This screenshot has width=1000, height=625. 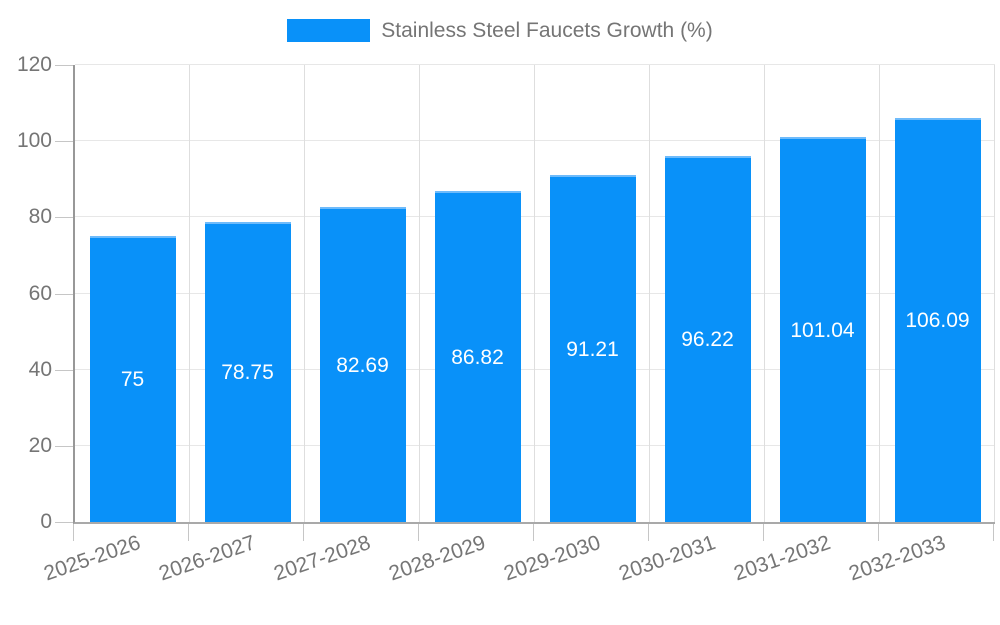 I want to click on bar-value-label: 106.09, so click(x=937, y=320).